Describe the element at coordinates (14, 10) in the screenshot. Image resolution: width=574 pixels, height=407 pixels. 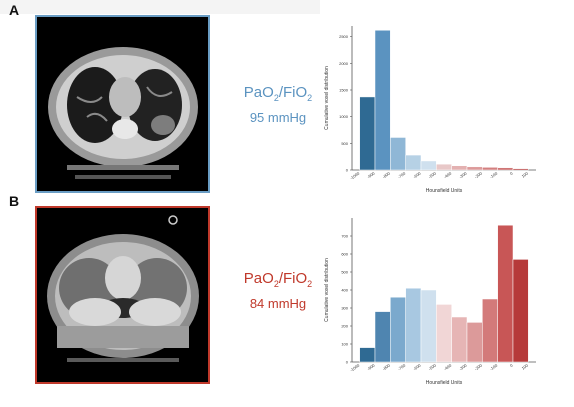
I see `panel-letter-a: A` at that location.